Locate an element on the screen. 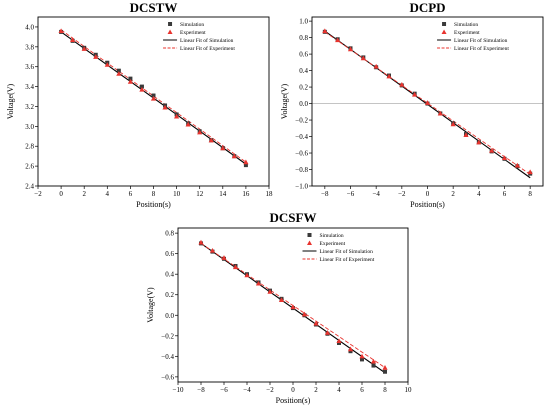 The height and width of the screenshot is (417, 550). y-tick-label: 3.2 is located at coordinates (29, 107).